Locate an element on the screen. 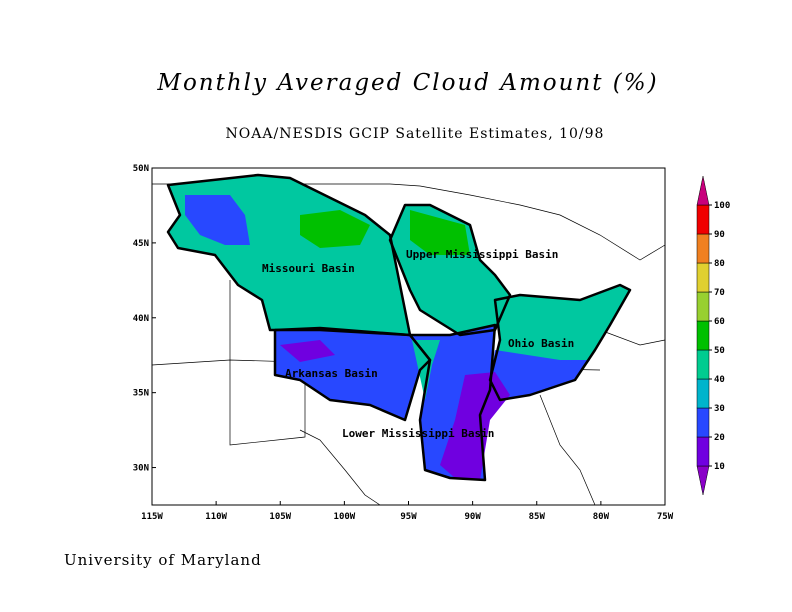  basin-label: Ohio Basin is located at coordinates (541, 343).